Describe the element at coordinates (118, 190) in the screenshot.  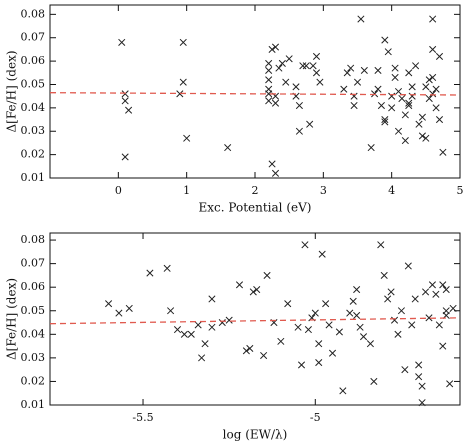
I see `x-tick-label: 0` at that location.